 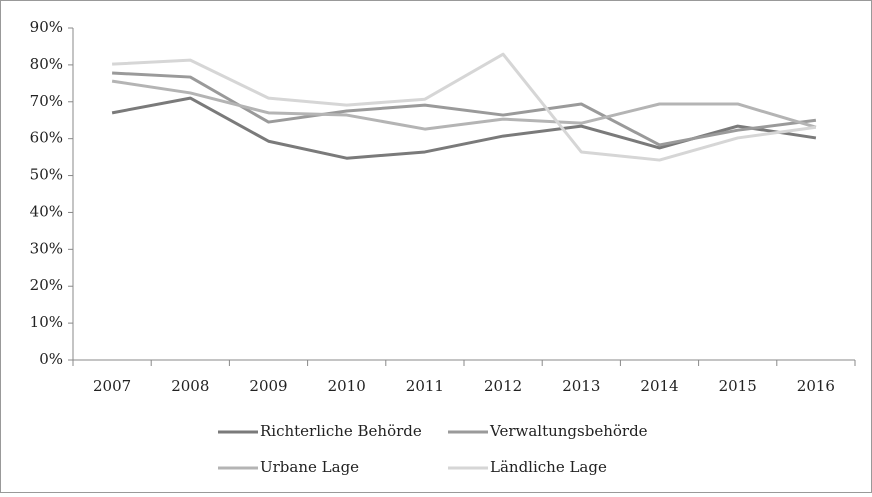 What do you see at coordinates (659, 386) in the screenshot?
I see `x-tick-label: 2014` at bounding box center [659, 386].